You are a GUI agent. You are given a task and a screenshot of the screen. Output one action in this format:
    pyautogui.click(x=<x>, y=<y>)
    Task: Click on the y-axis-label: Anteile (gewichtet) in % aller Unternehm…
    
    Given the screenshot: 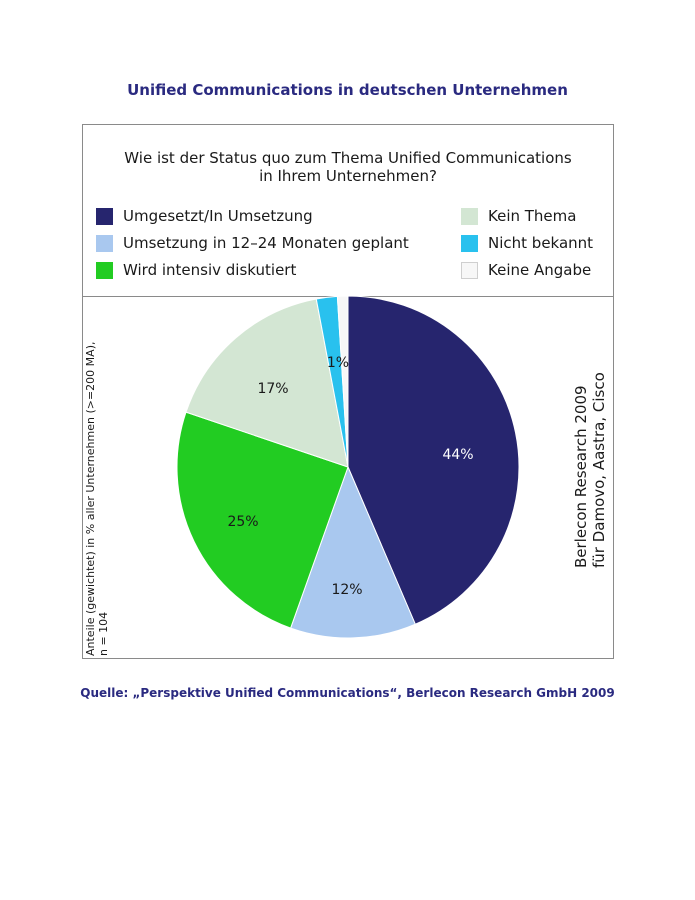 What is the action you would take?
    pyautogui.click(x=97, y=476)
    